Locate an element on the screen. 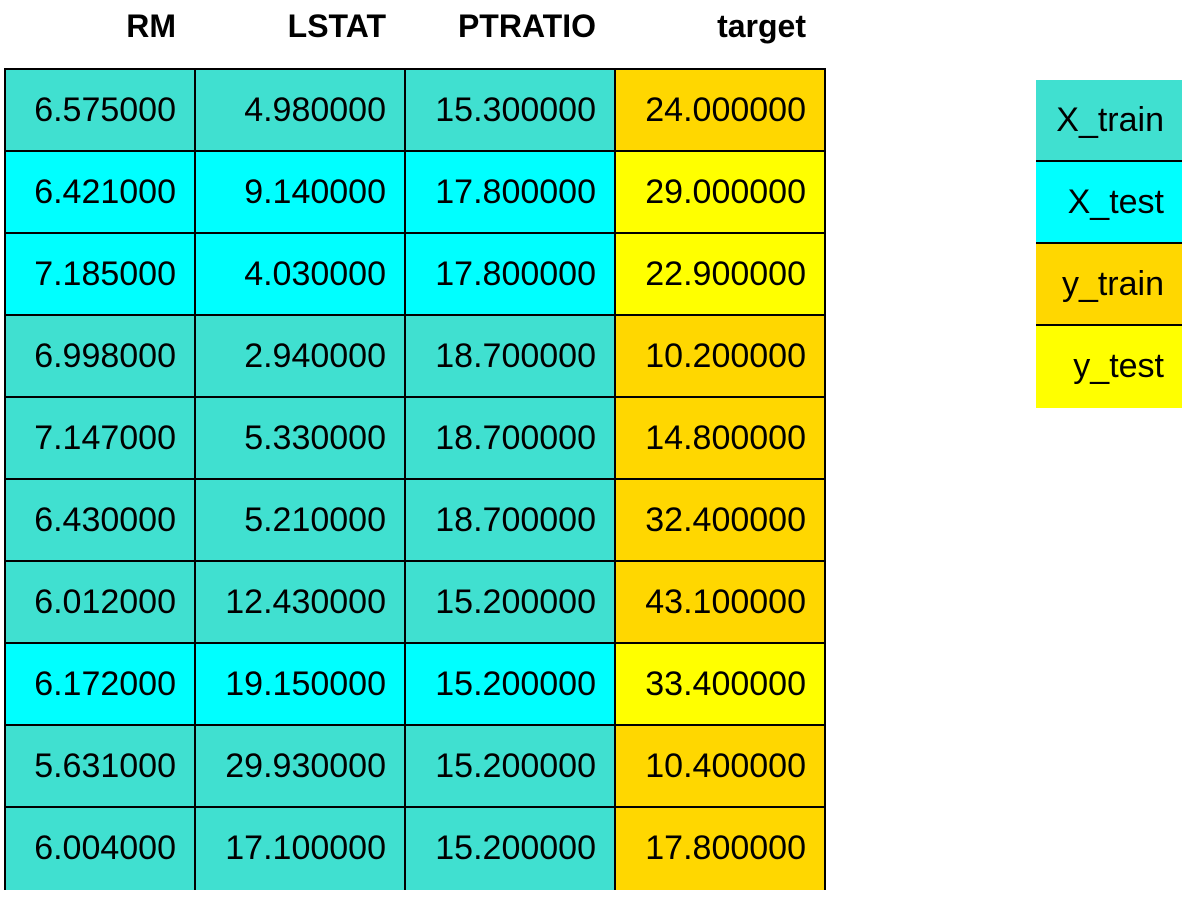 This screenshot has height=900, width=1182. cell-target: 17.800000 is located at coordinates (719, 849).